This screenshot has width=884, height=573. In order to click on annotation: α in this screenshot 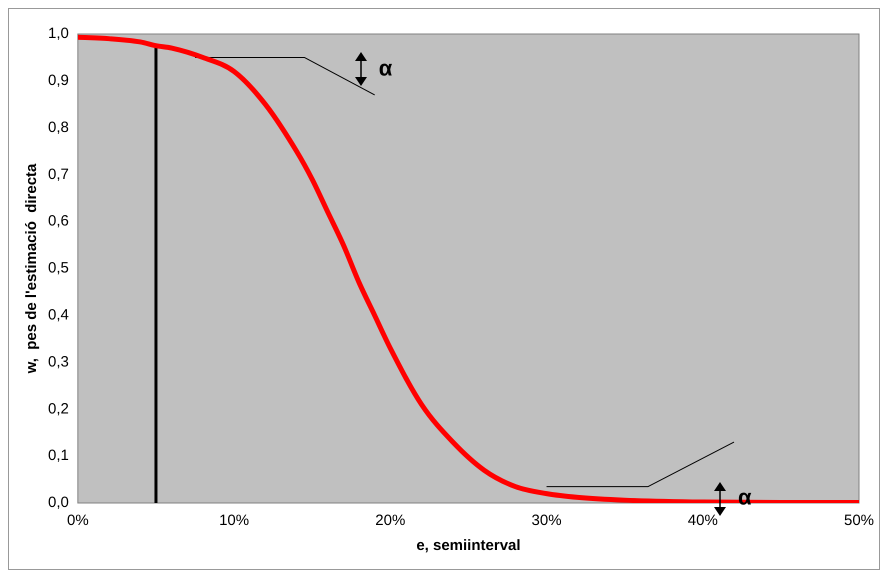, I will do `click(385, 68)`.